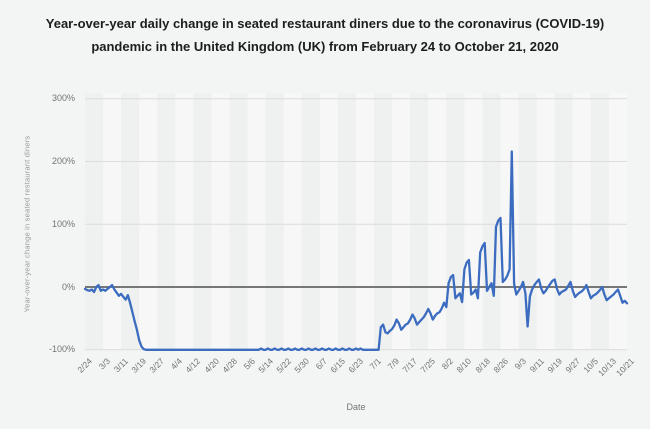 The height and width of the screenshot is (429, 650). Describe the element at coordinates (61, 349) in the screenshot. I see `y-tick-label: -100%` at that location.